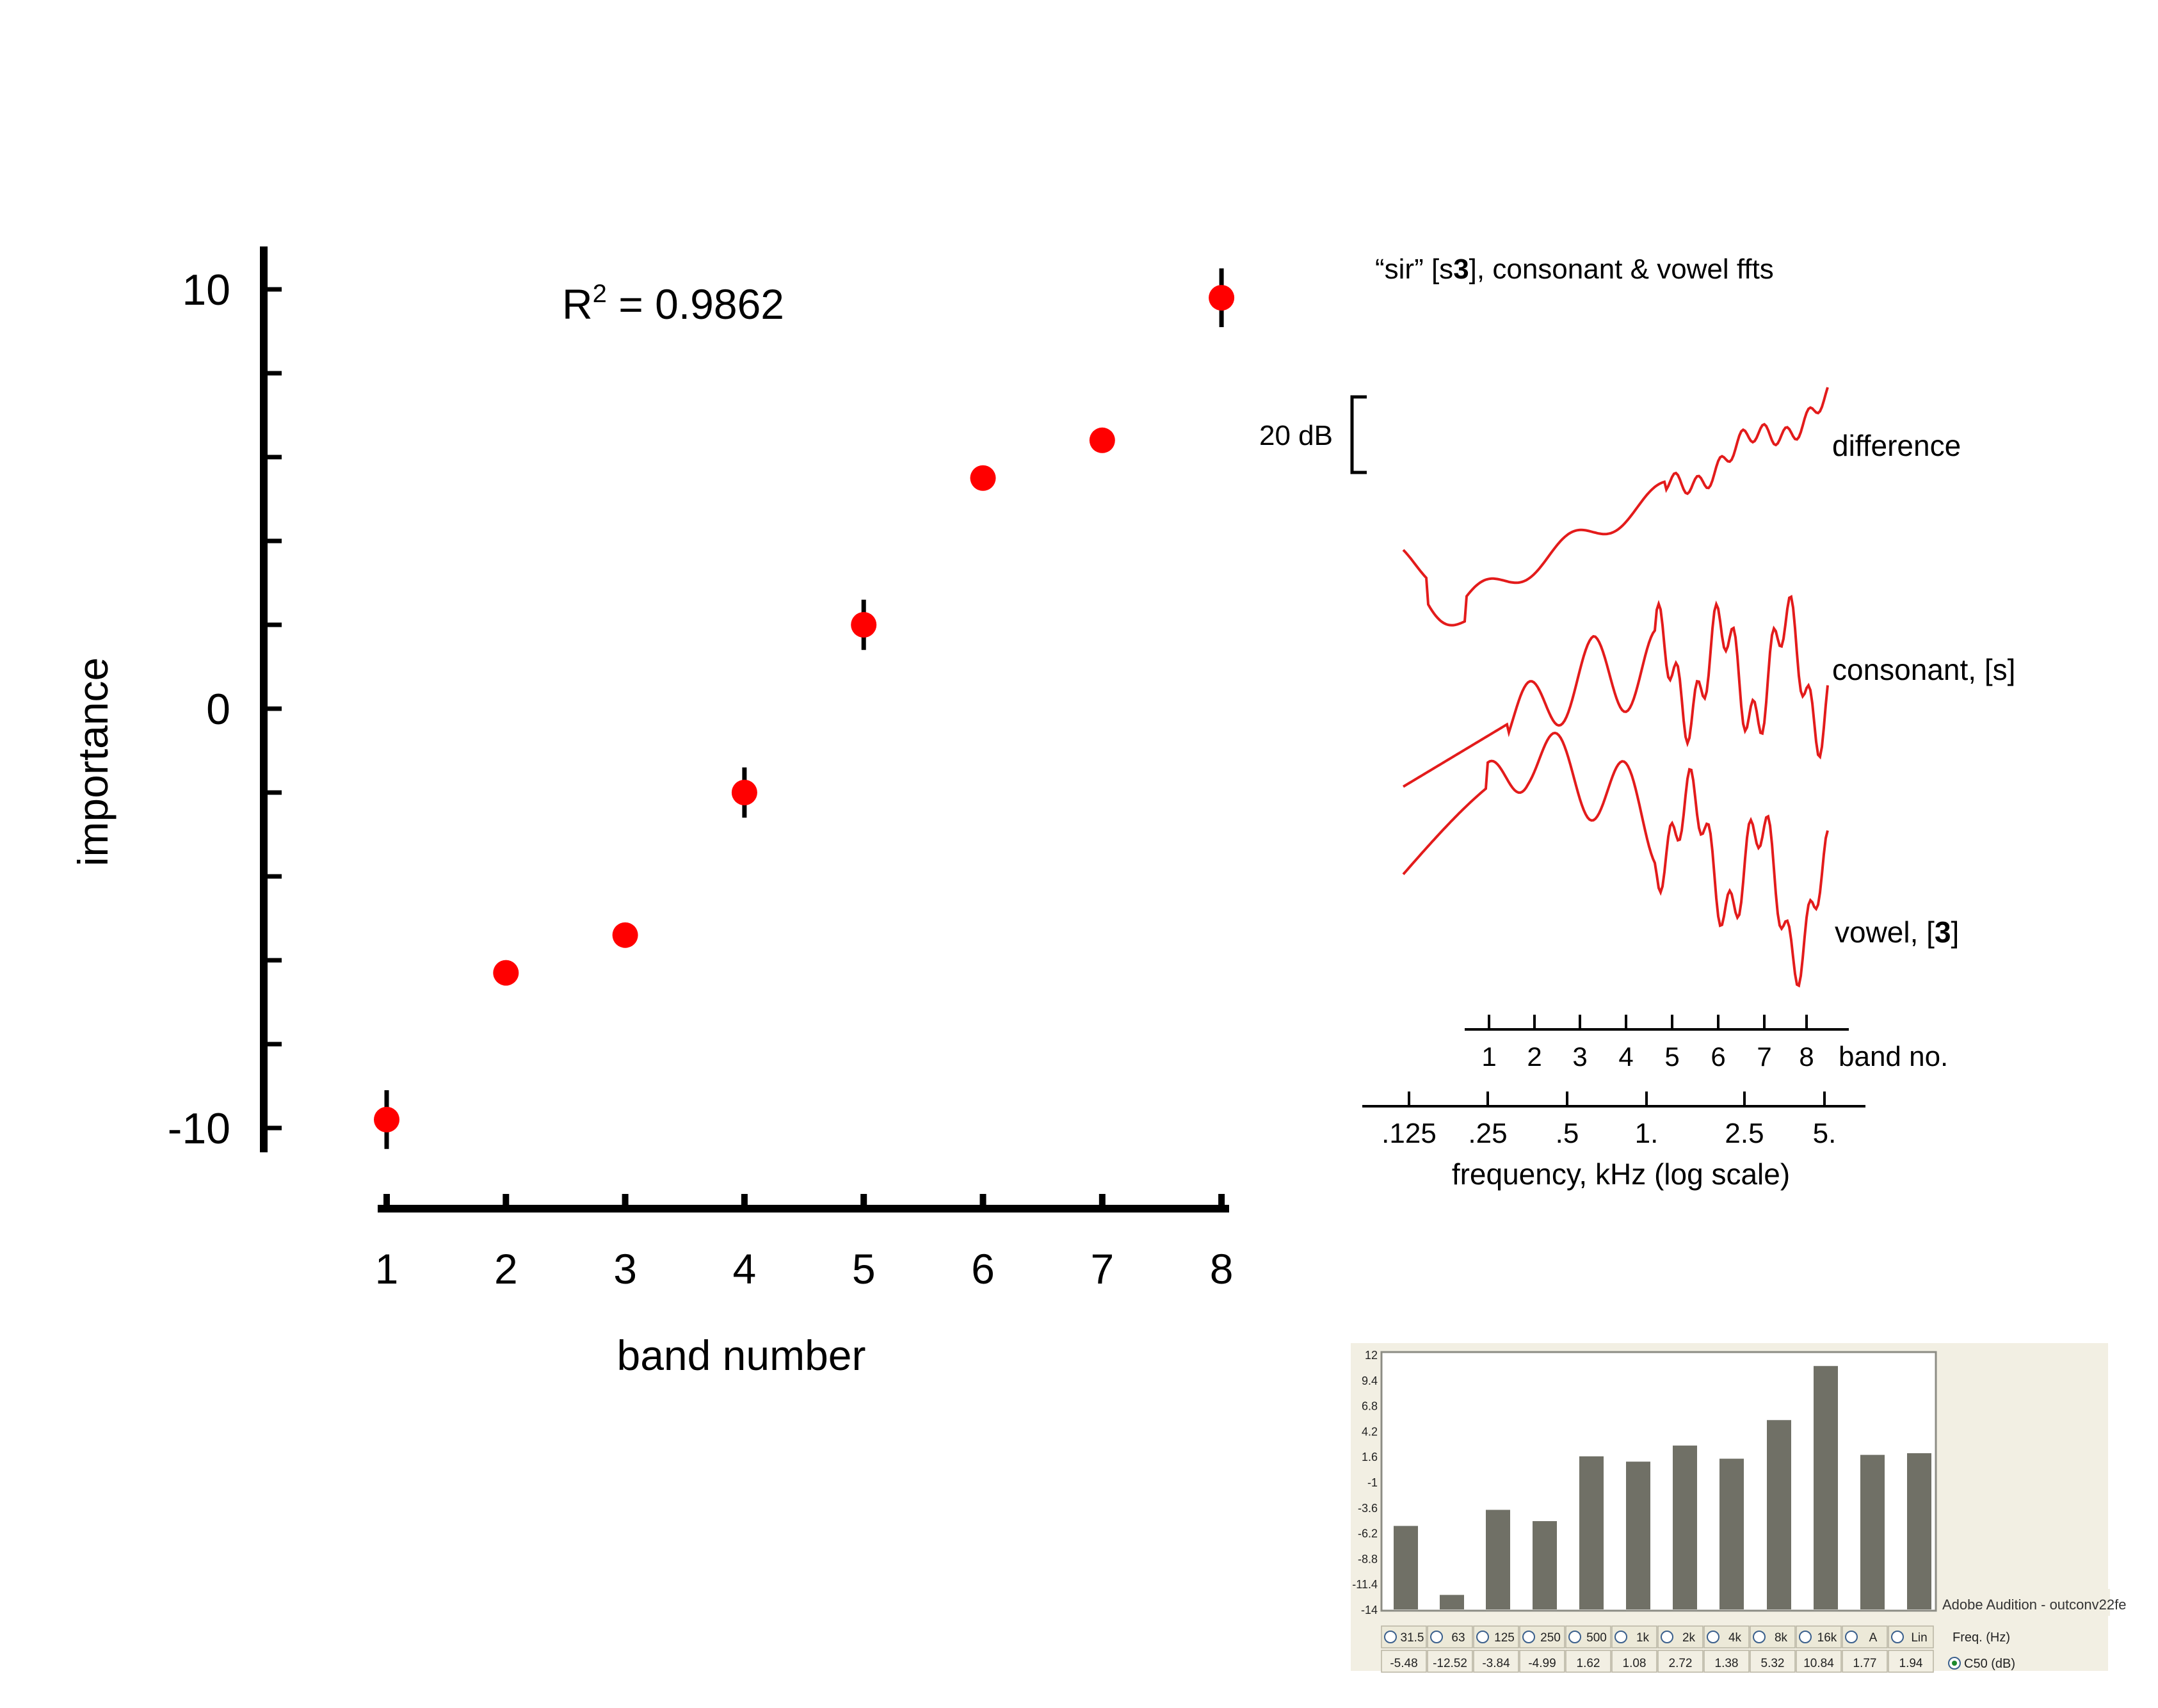 The image size is (2158, 1708). What do you see at coordinates (199, 709) in the screenshot?
I see `y-axis-tick-labels: 10 0 -10` at bounding box center [199, 709].